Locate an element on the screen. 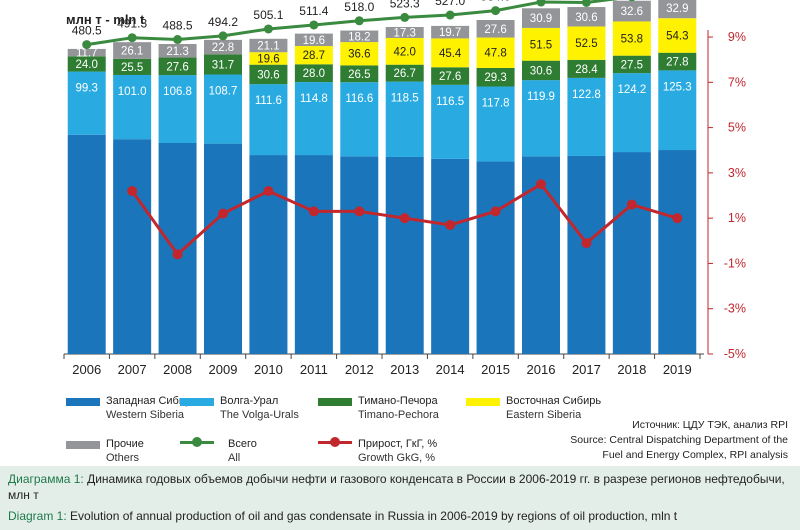 The image size is (800, 530). right-axis-tick-label: 9% is located at coordinates (737, 37).